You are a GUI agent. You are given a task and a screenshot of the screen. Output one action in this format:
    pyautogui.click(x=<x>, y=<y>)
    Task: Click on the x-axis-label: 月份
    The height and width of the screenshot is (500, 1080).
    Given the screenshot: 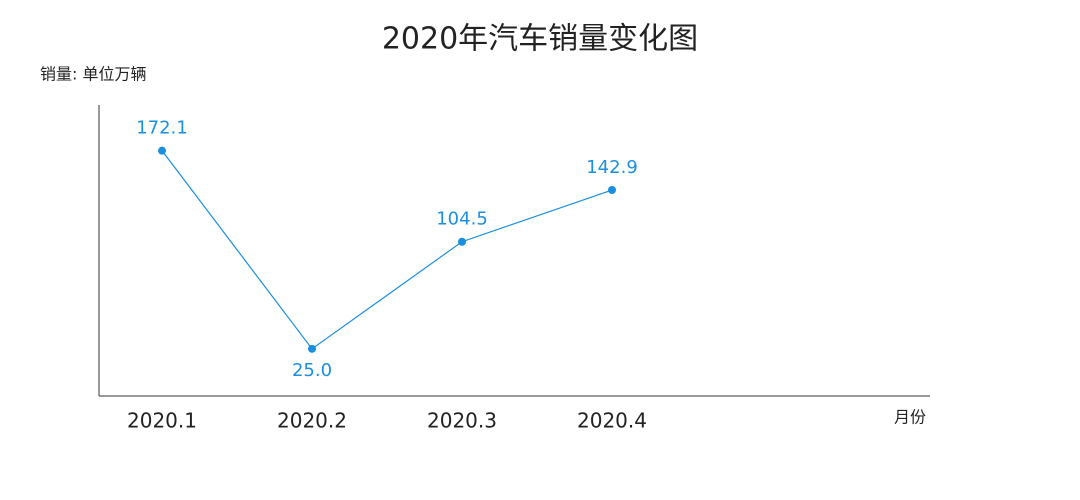 What is the action you would take?
    pyautogui.click(x=910, y=417)
    